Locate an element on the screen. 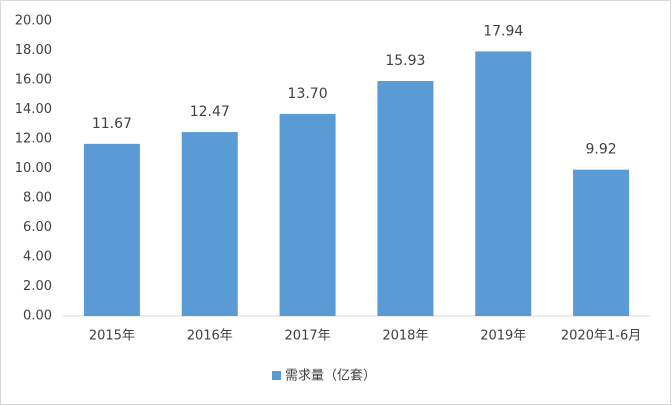 The width and height of the screenshot is (672, 406). y-tick-label: 20.00 is located at coordinates (33, 21).